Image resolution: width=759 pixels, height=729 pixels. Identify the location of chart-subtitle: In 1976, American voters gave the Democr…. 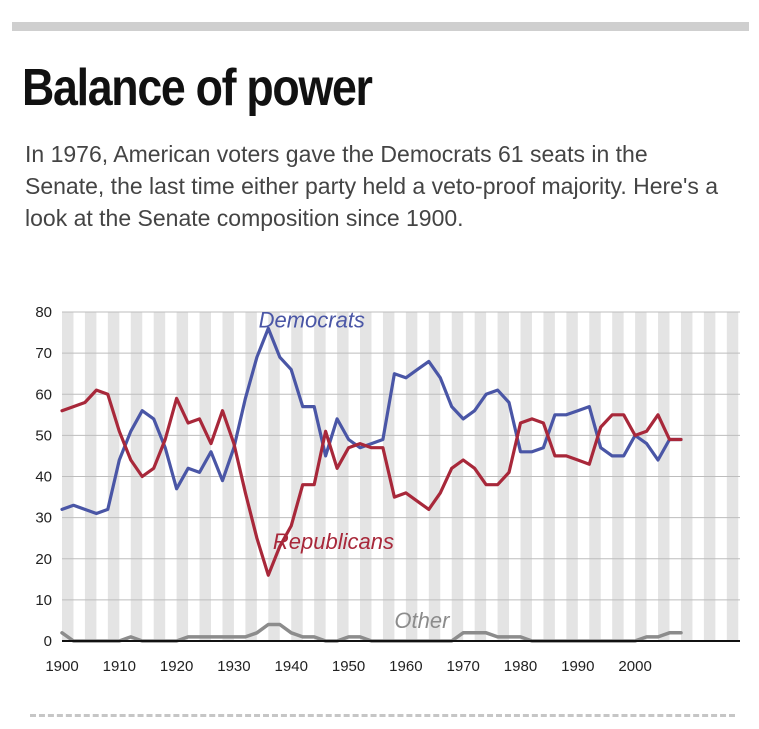
(372, 186).